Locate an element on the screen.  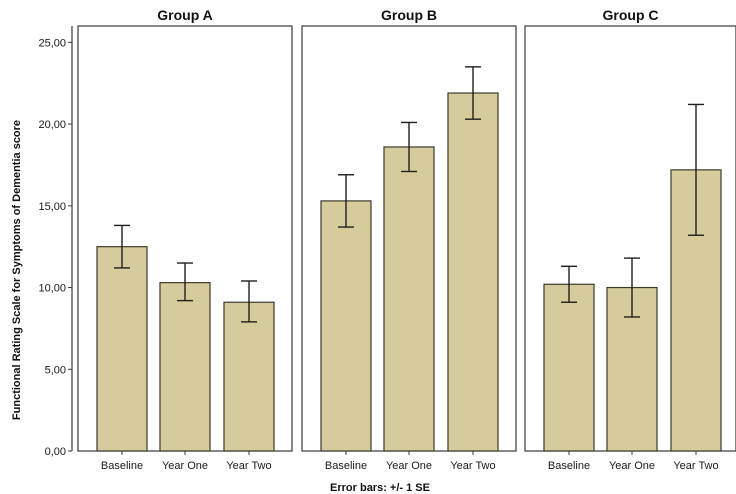
panel-title: Group B is located at coordinates (409, 15).